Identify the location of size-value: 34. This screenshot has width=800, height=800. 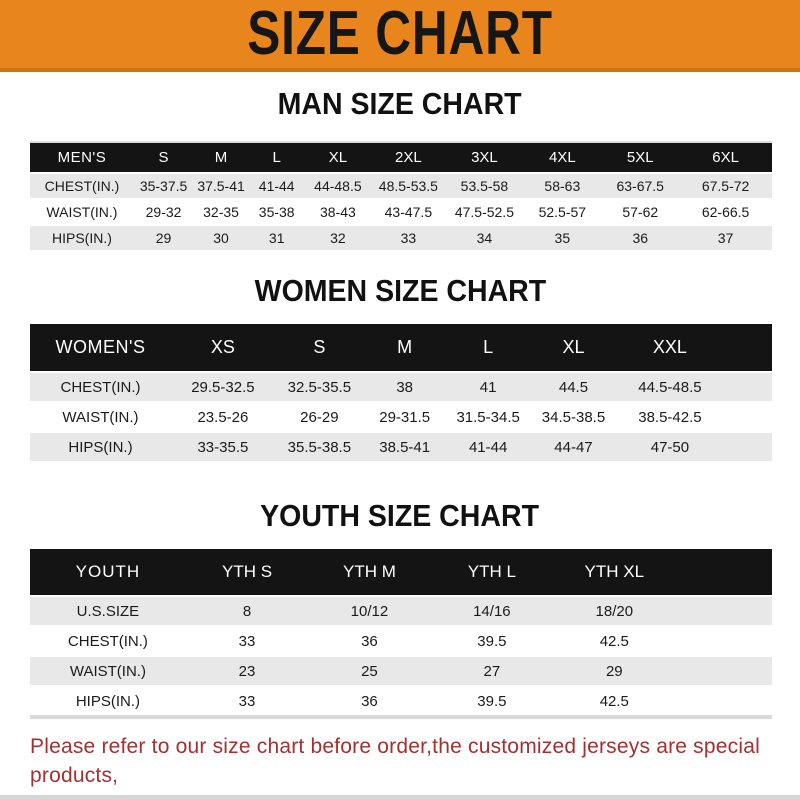
(484, 237).